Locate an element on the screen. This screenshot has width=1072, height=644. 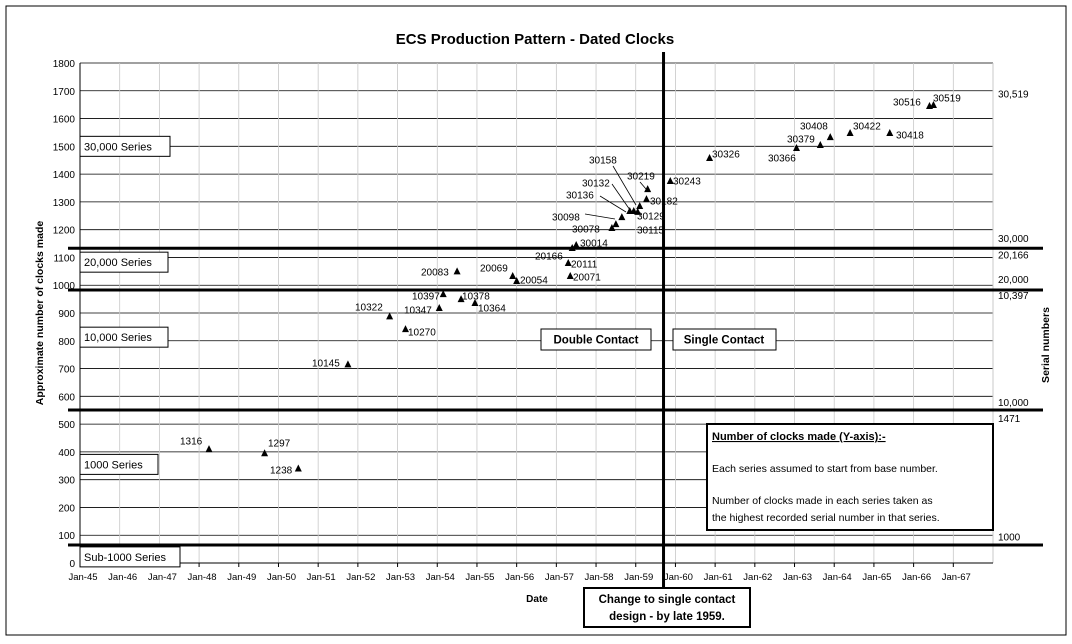
serial-number-label: 1000 is located at coordinates (1009, 538).